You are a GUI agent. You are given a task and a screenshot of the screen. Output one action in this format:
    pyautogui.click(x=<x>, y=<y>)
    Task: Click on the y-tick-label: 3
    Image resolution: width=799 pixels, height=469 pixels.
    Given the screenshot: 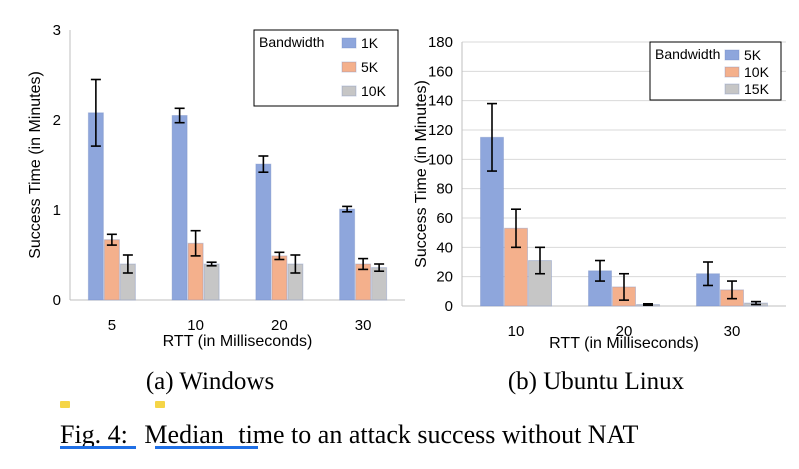 What is the action you would take?
    pyautogui.click(x=57, y=30)
    